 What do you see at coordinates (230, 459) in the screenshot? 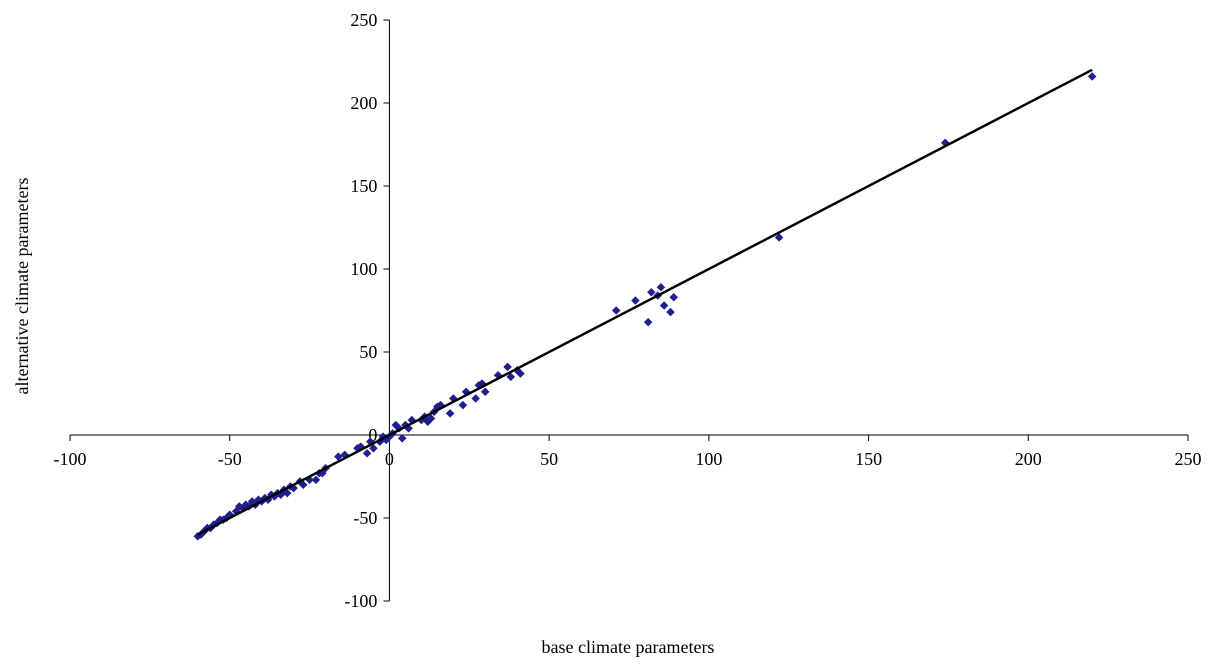
I see `x-tick-label: -50` at bounding box center [230, 459].